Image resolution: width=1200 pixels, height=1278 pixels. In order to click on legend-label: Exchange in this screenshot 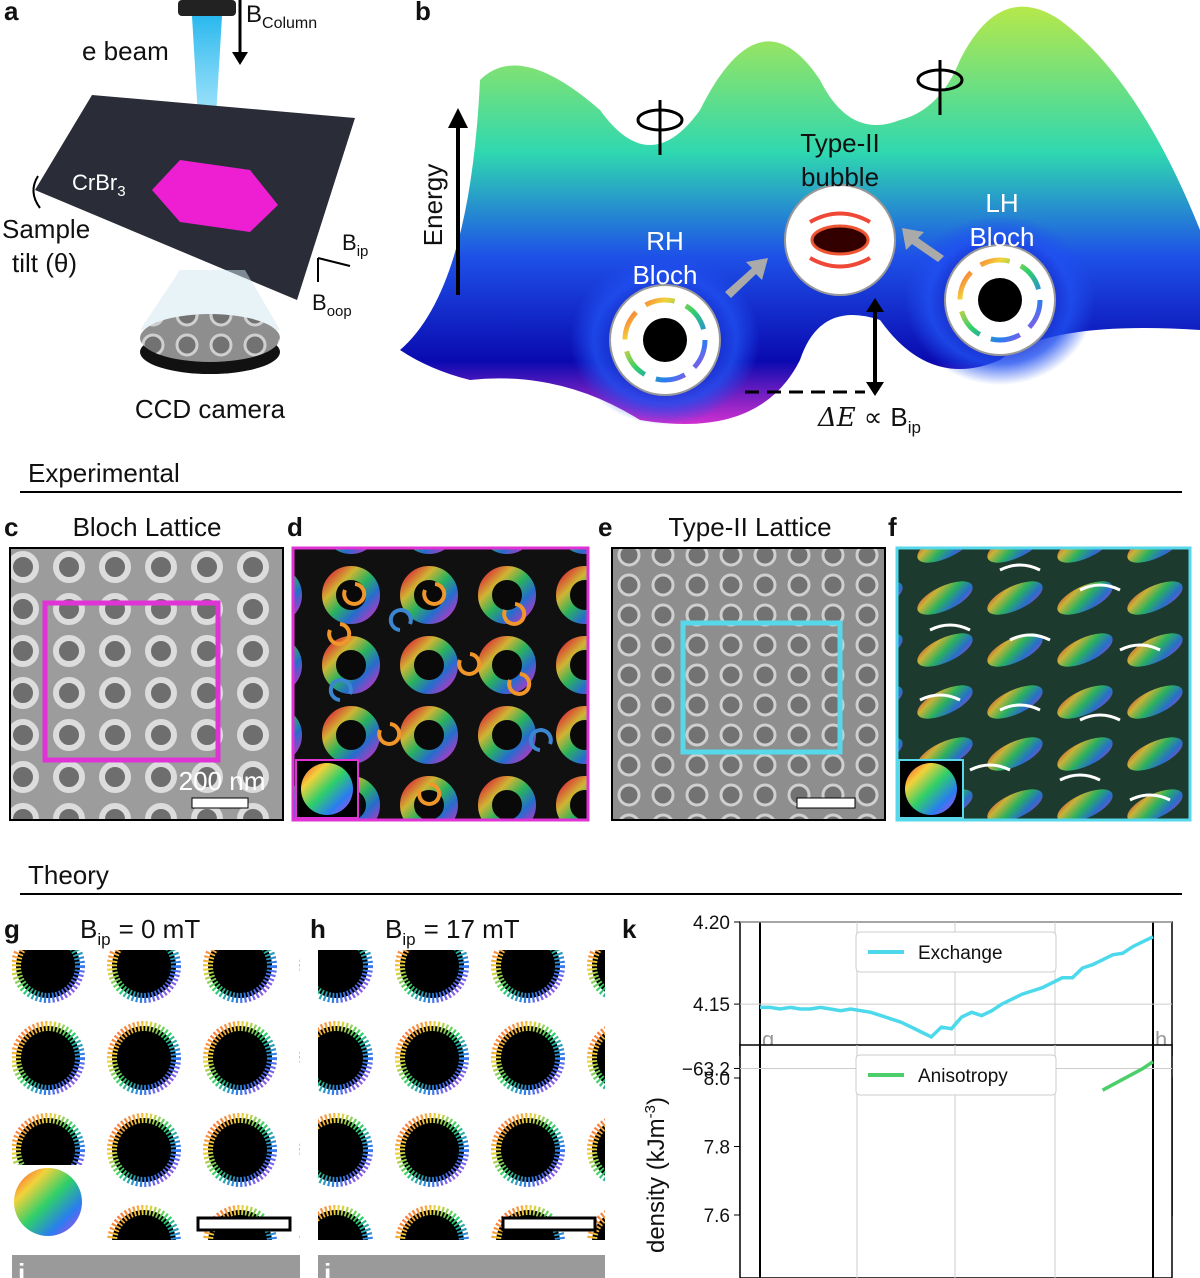, I will do `click(960, 953)`.